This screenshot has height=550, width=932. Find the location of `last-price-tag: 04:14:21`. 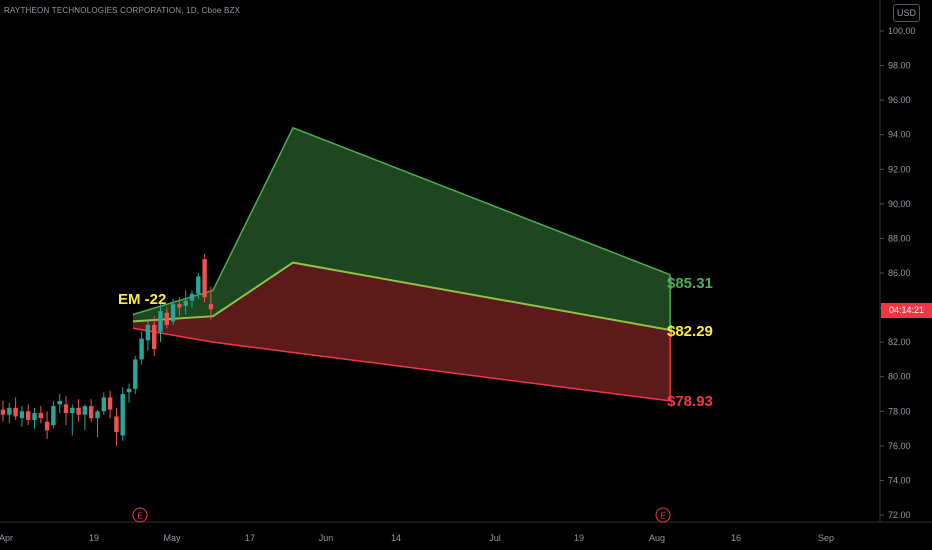

last-price-tag: 04:14:21 is located at coordinates (906, 310).